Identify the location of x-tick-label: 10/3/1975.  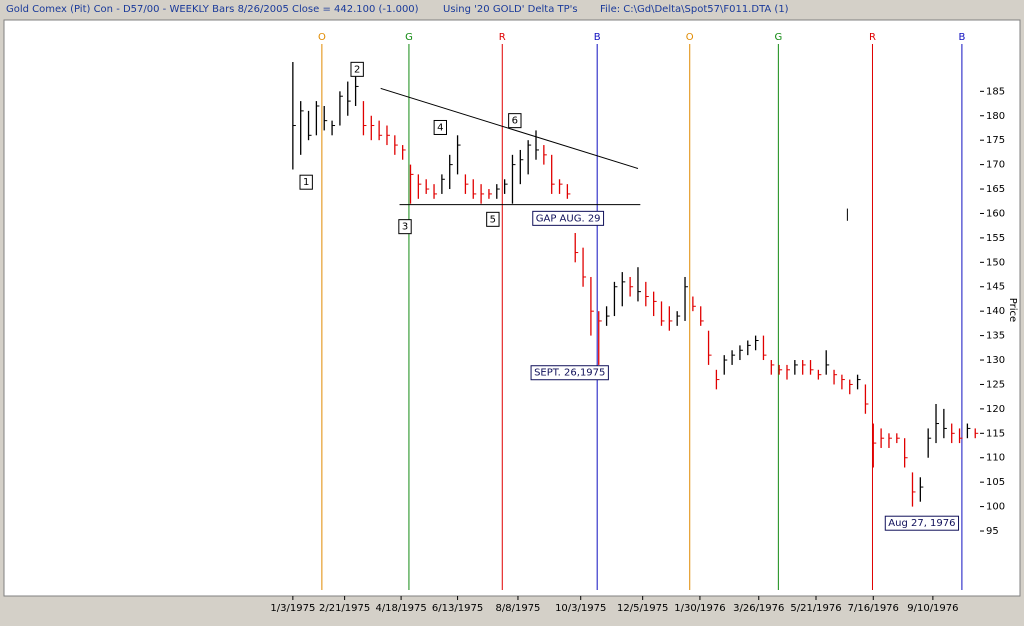
(580, 608).